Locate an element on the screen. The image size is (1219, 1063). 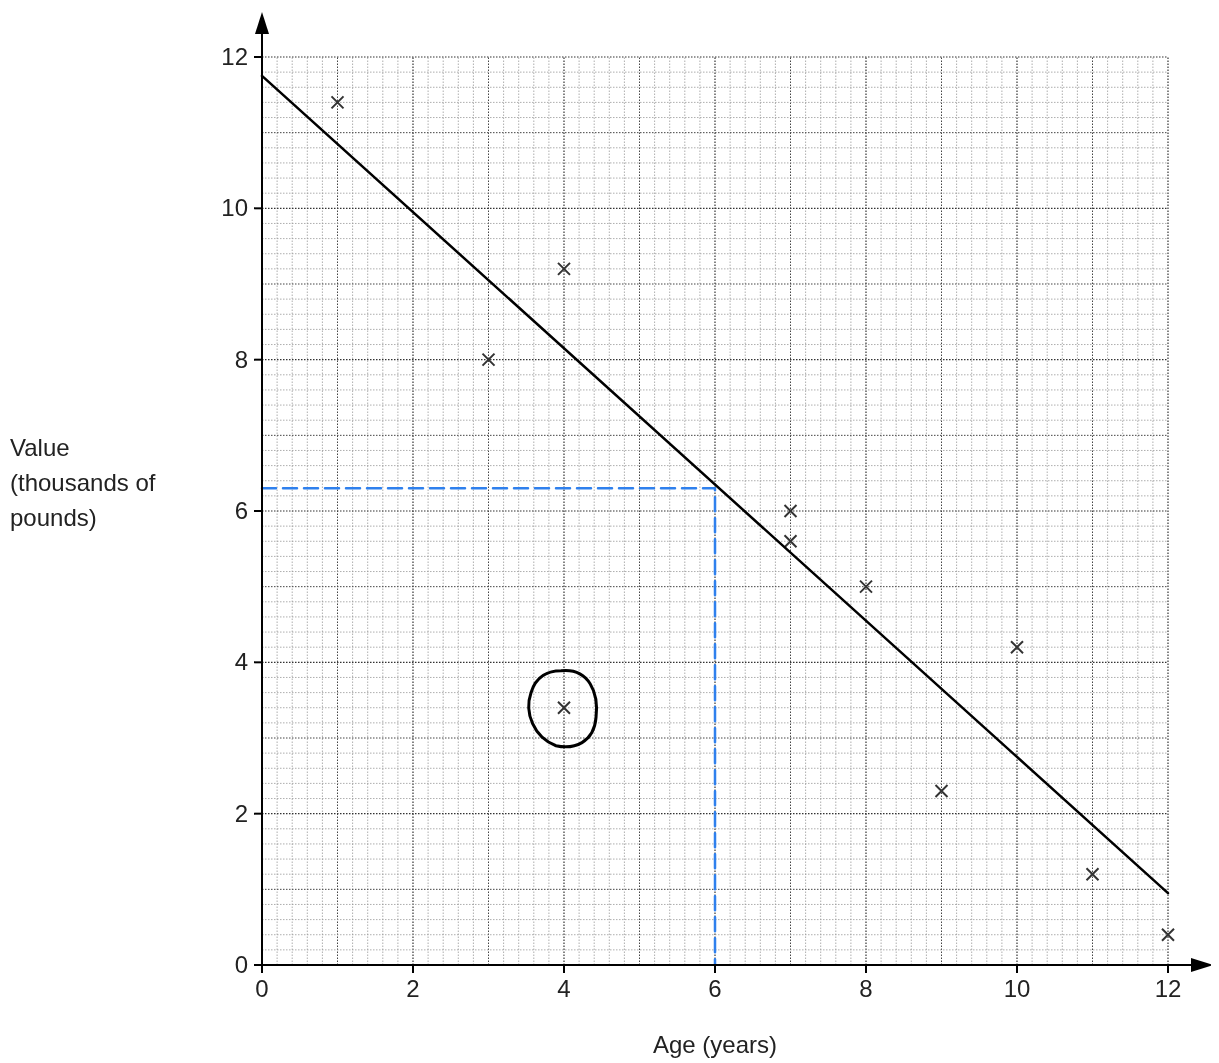
y-tick-label: 0 is located at coordinates (241, 964).